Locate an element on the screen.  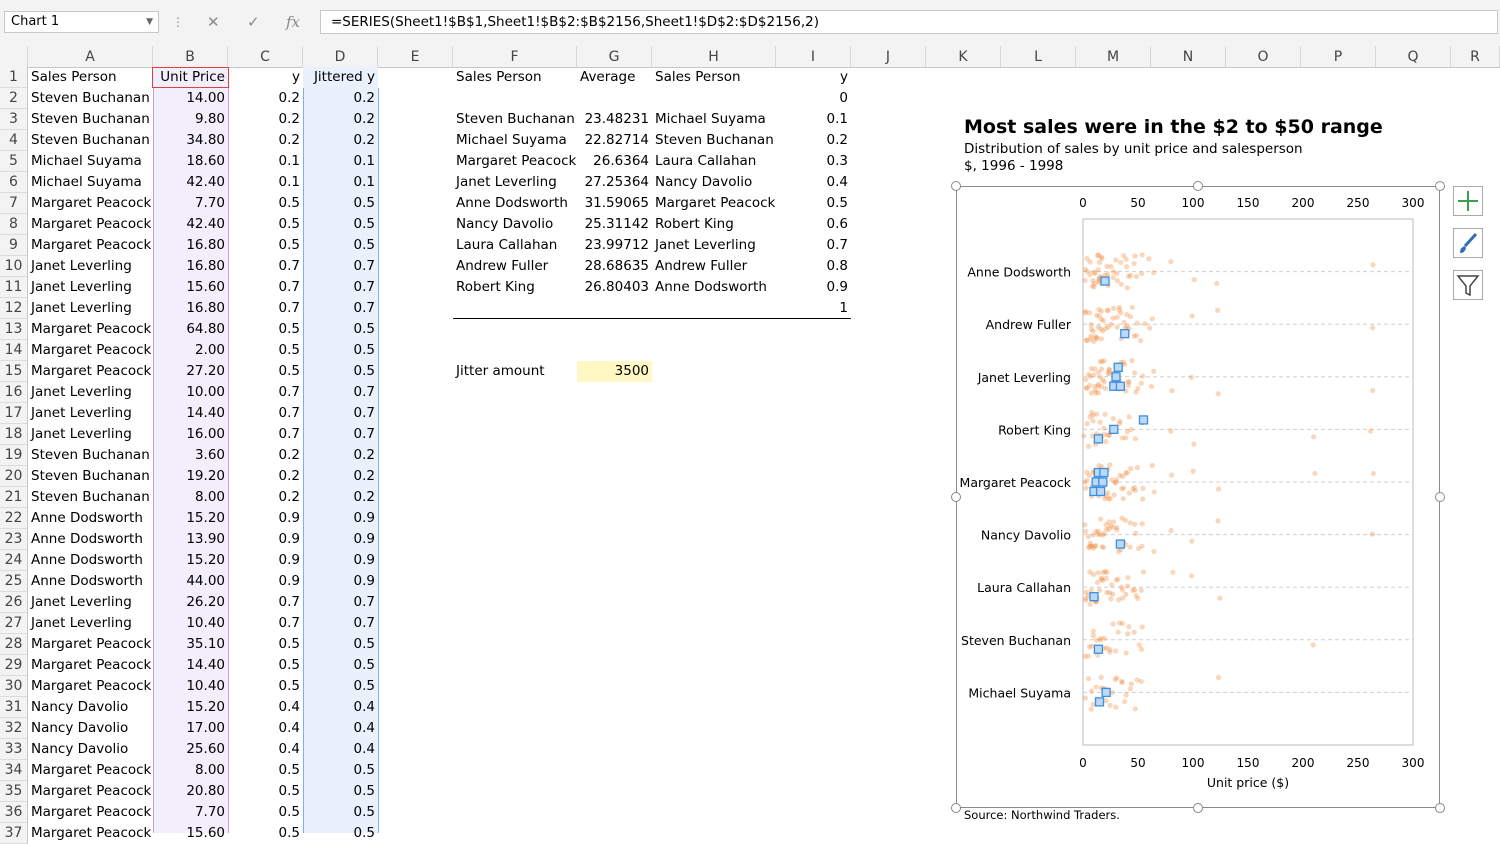
summary-sales-person-2: Steven Buchanan is located at coordinates (714, 140).